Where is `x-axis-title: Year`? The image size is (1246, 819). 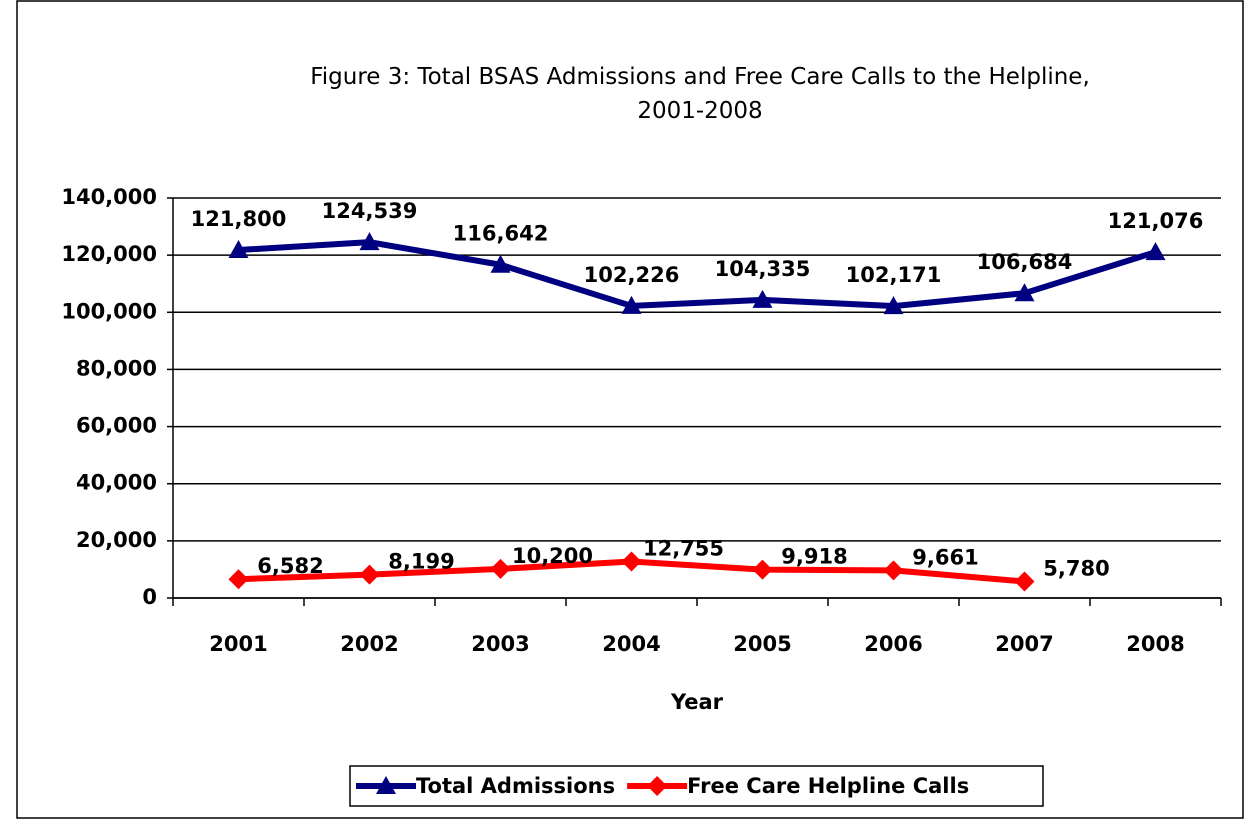
x-axis-title: Year is located at coordinates (697, 702).